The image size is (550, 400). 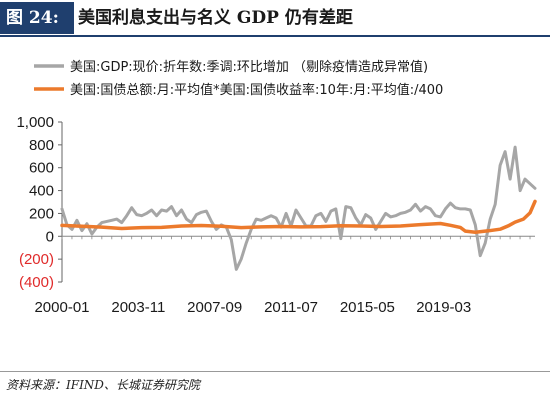 I want to click on y-tick-label: 600, so click(x=41, y=168).